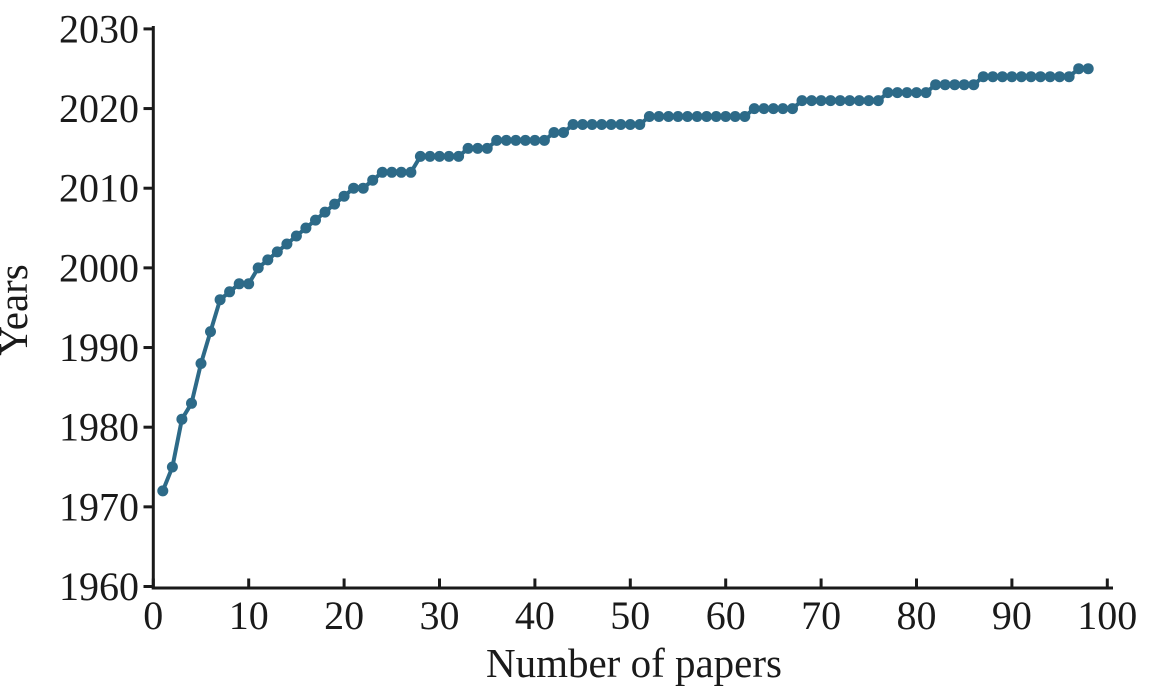 The height and width of the screenshot is (696, 1157). What do you see at coordinates (917, 615) in the screenshot?
I see `x-tick-label: 80` at bounding box center [917, 615].